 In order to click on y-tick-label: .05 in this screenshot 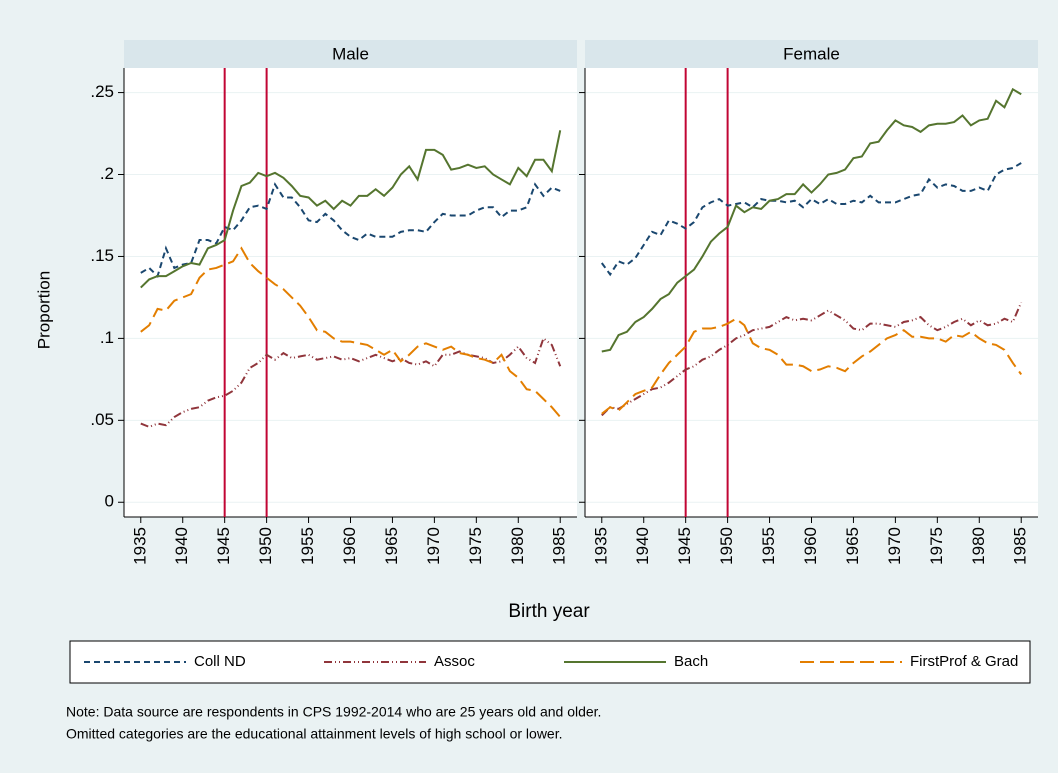, I will do `click(102, 419)`.